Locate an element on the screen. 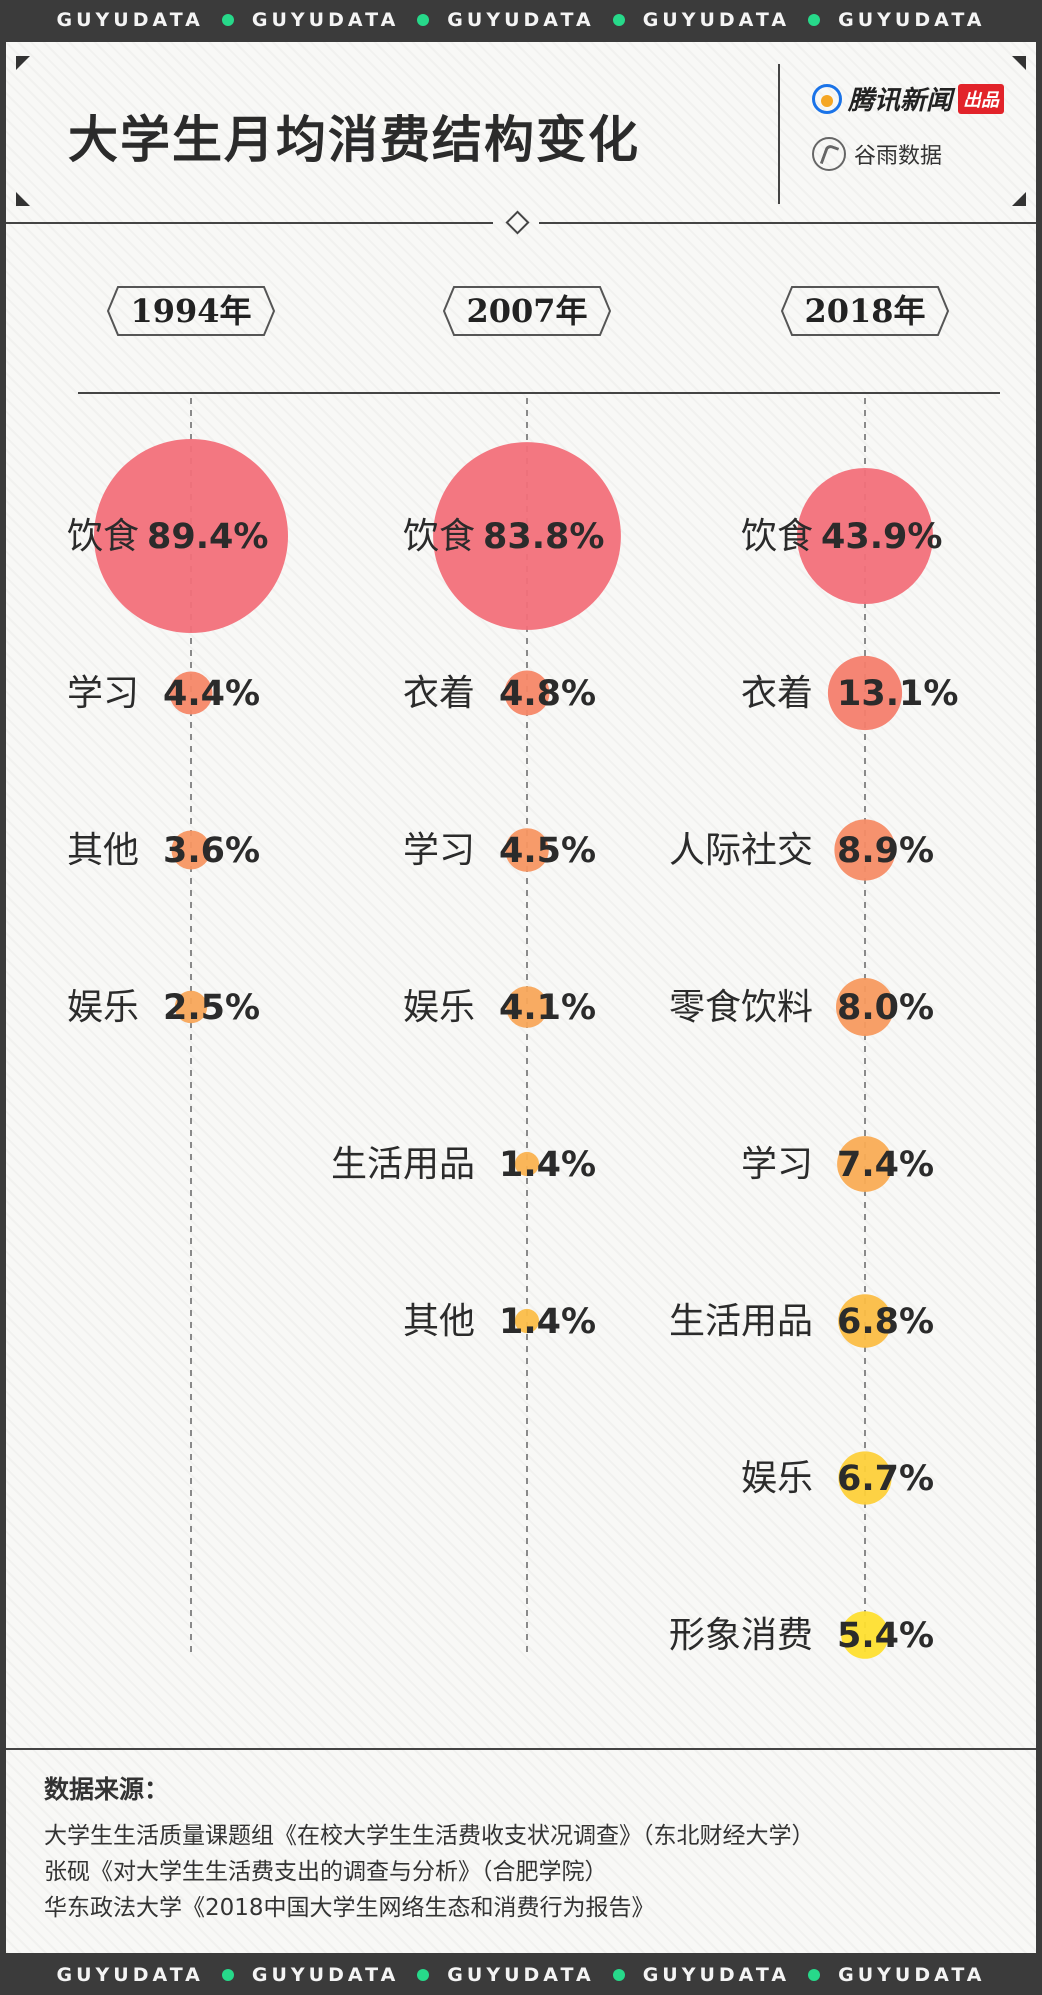  tencent-news-icon is located at coordinates (827, 98).